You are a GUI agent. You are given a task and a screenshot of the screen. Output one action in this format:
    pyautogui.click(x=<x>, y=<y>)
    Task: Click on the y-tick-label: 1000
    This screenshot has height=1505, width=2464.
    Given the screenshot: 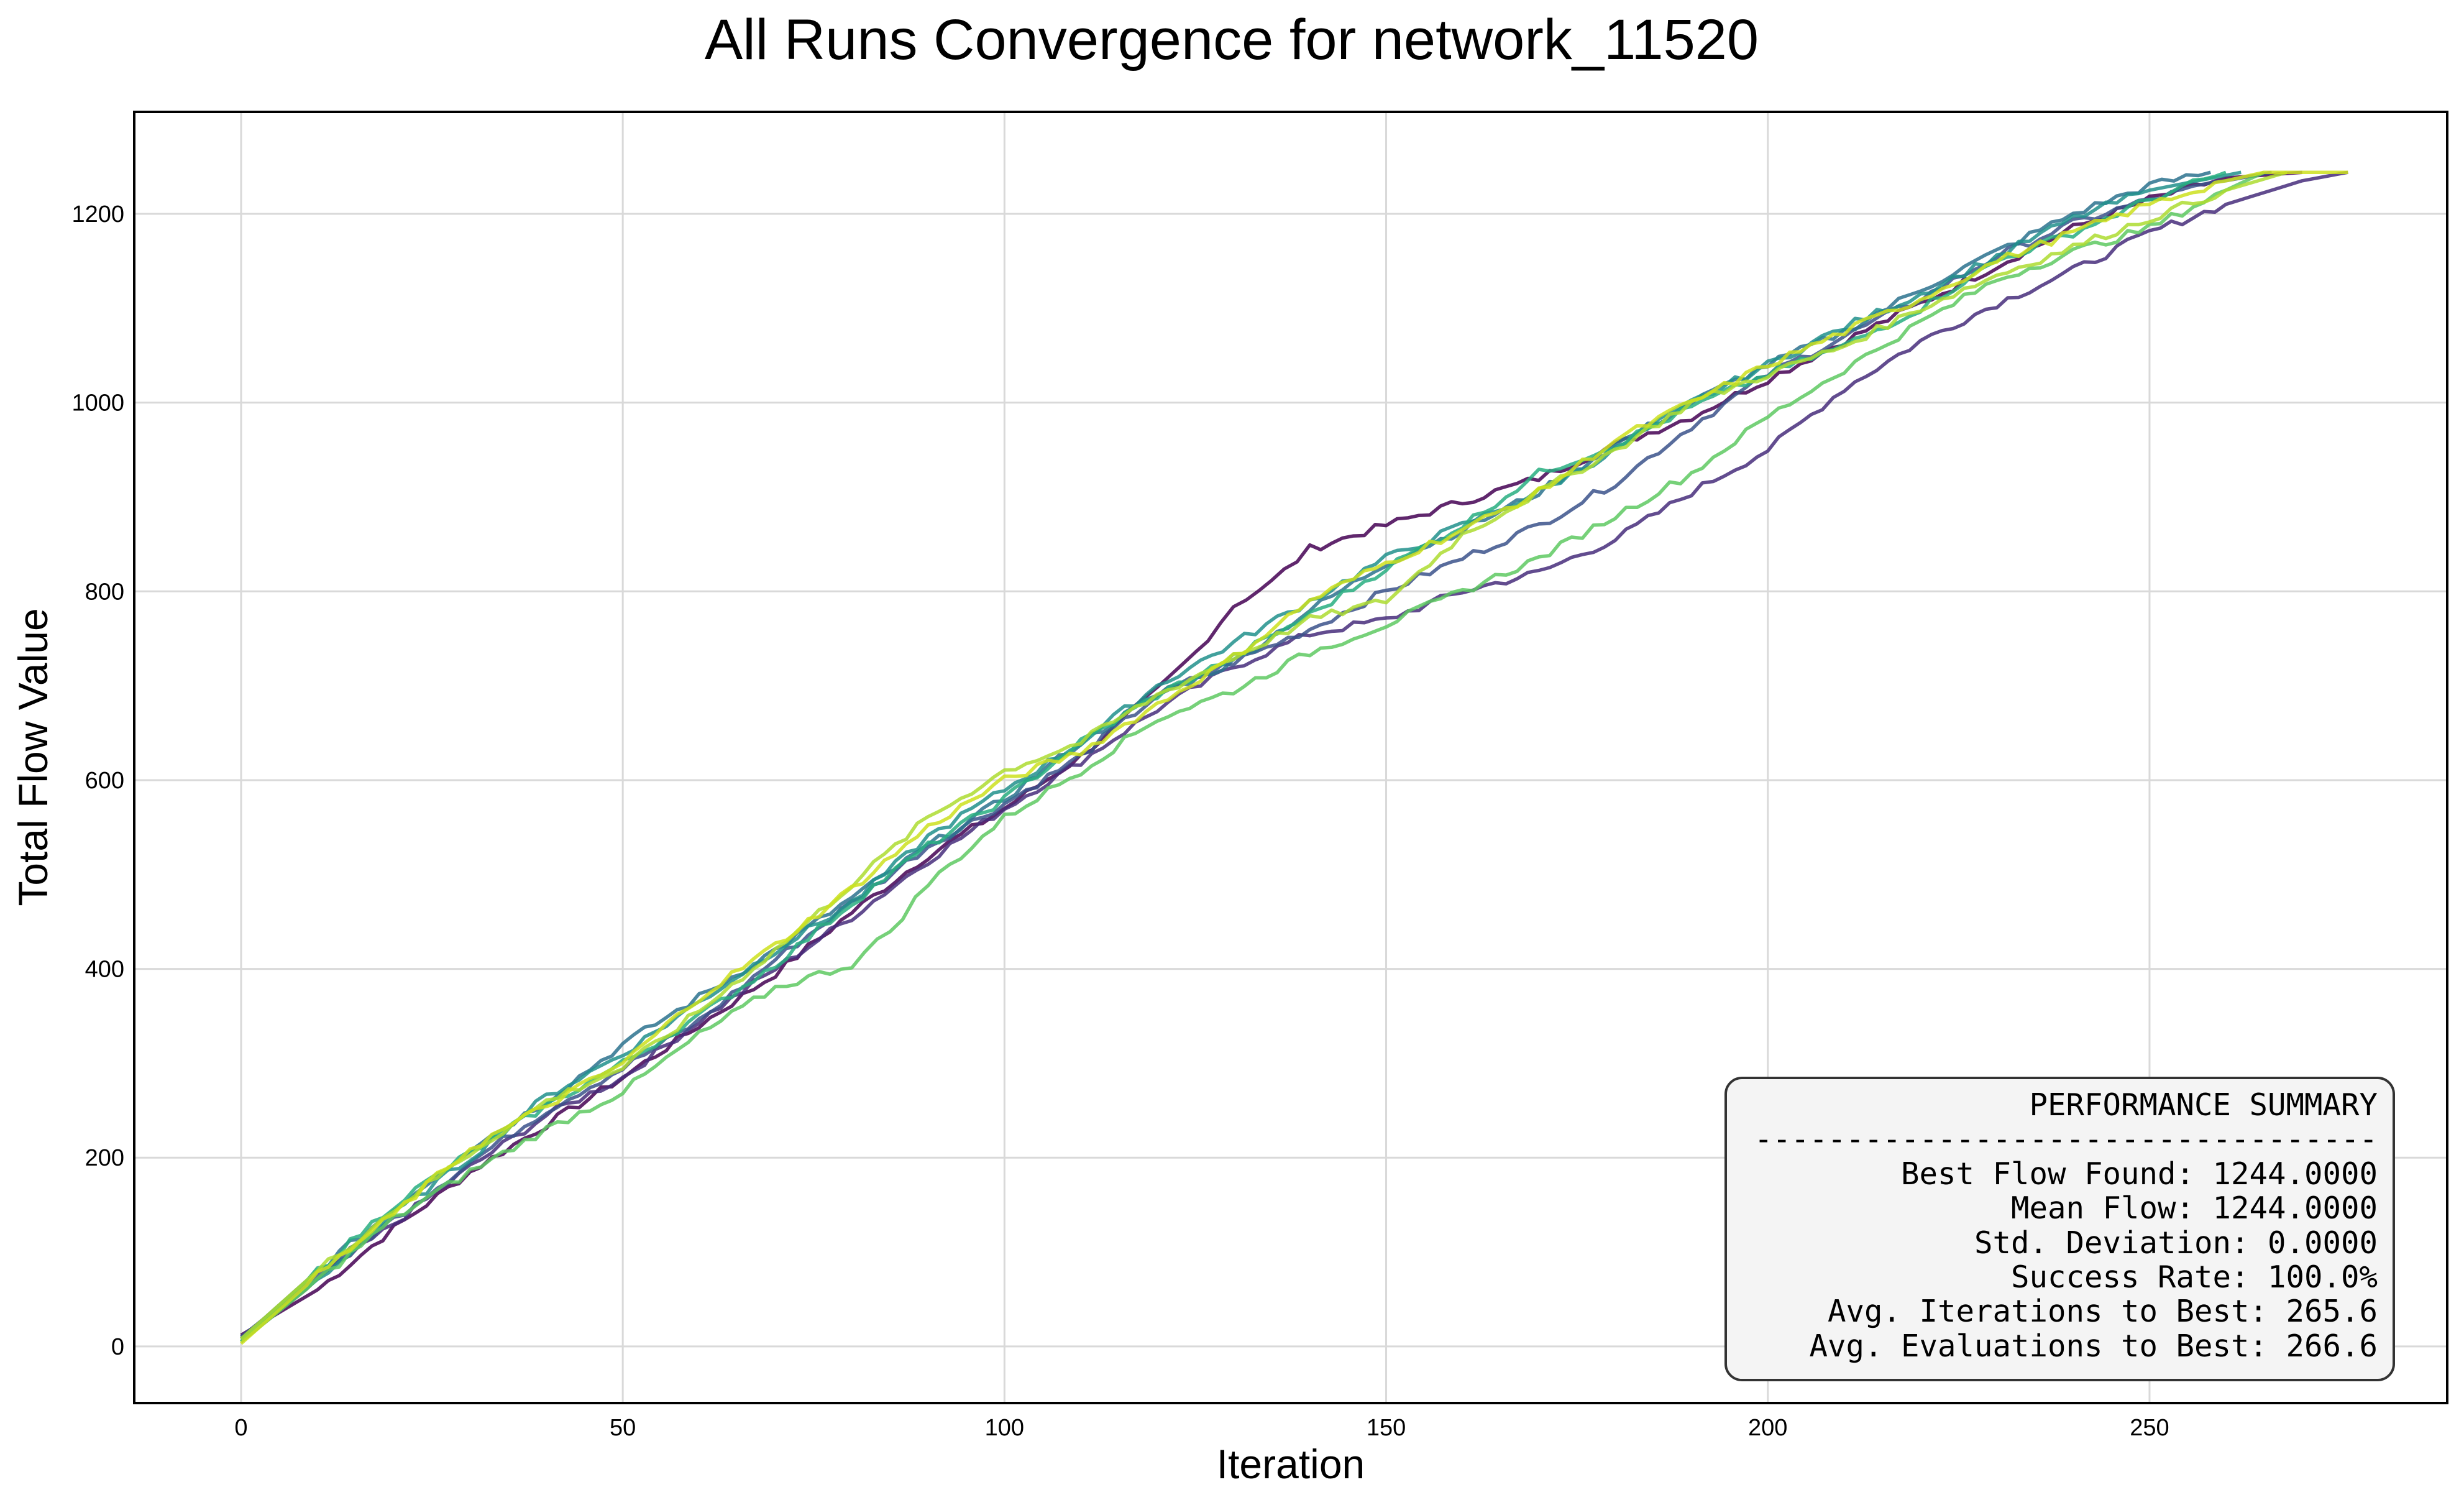 What is the action you would take?
    pyautogui.click(x=98, y=403)
    